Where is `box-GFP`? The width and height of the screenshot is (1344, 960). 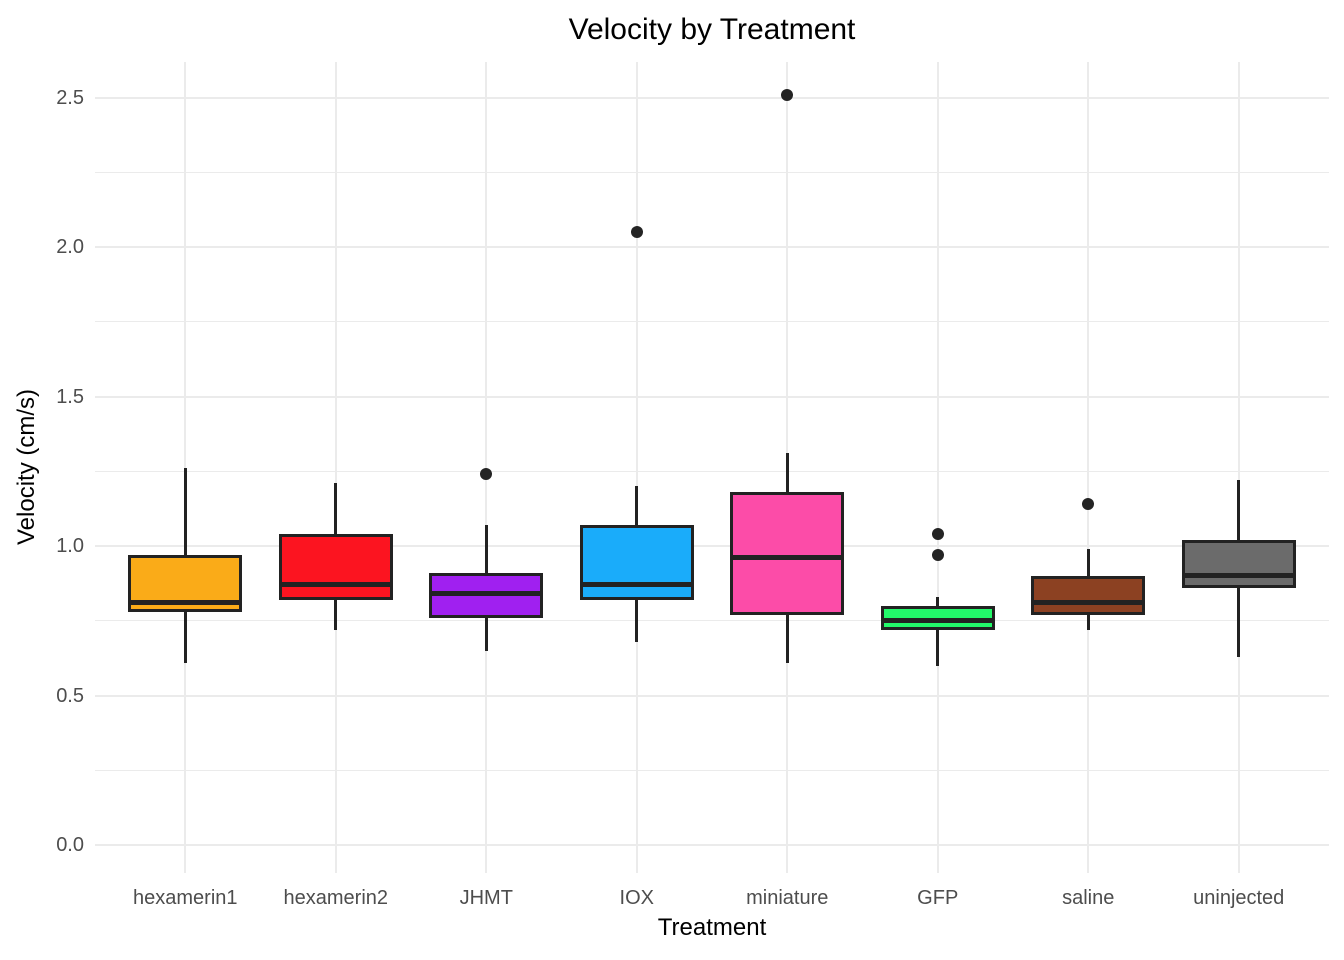
box-GFP is located at coordinates (937, 617).